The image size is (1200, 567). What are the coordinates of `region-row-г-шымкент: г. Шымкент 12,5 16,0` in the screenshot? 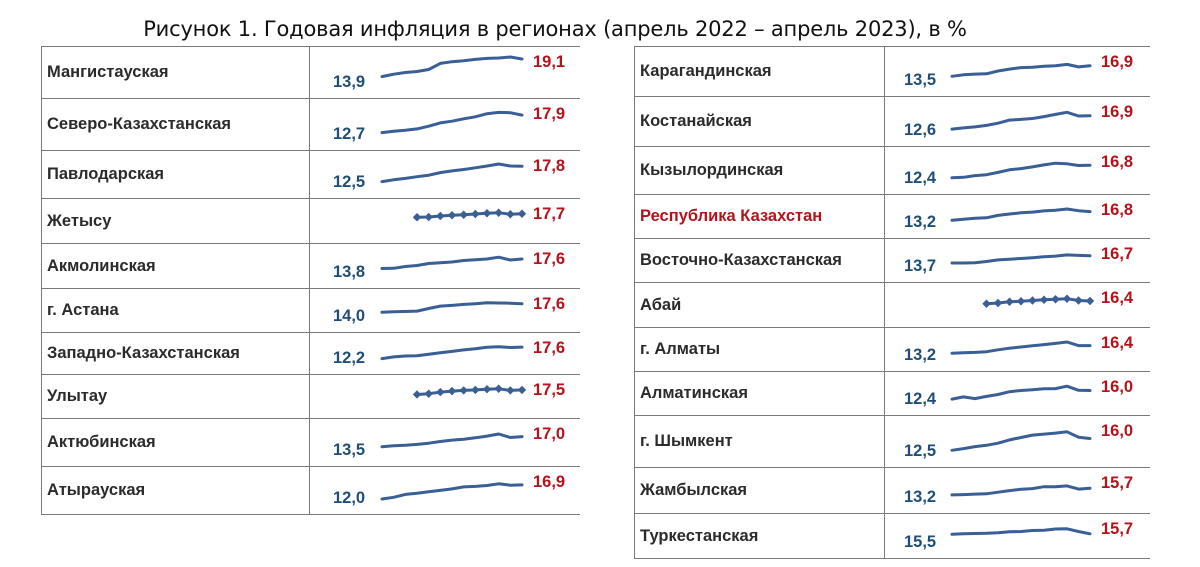 It's located at (892, 442).